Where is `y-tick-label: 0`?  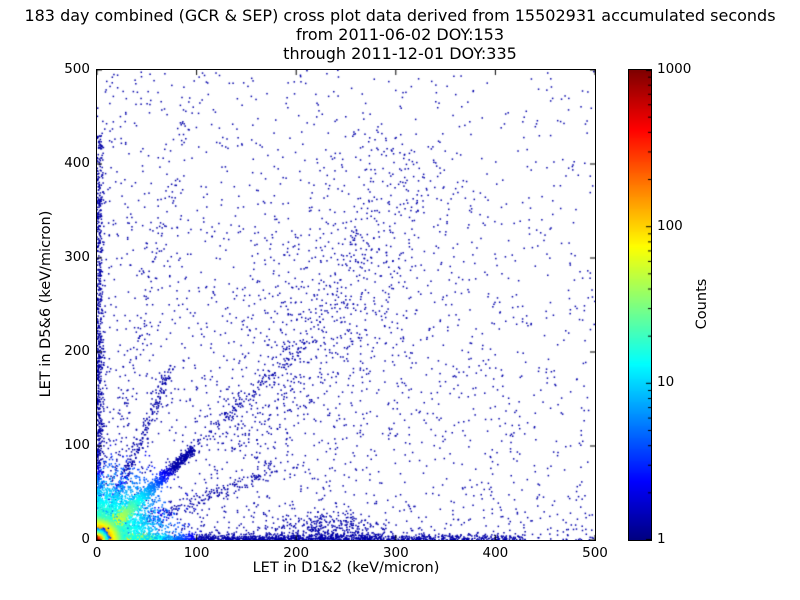 y-tick-label: 0 is located at coordinates (85, 539).